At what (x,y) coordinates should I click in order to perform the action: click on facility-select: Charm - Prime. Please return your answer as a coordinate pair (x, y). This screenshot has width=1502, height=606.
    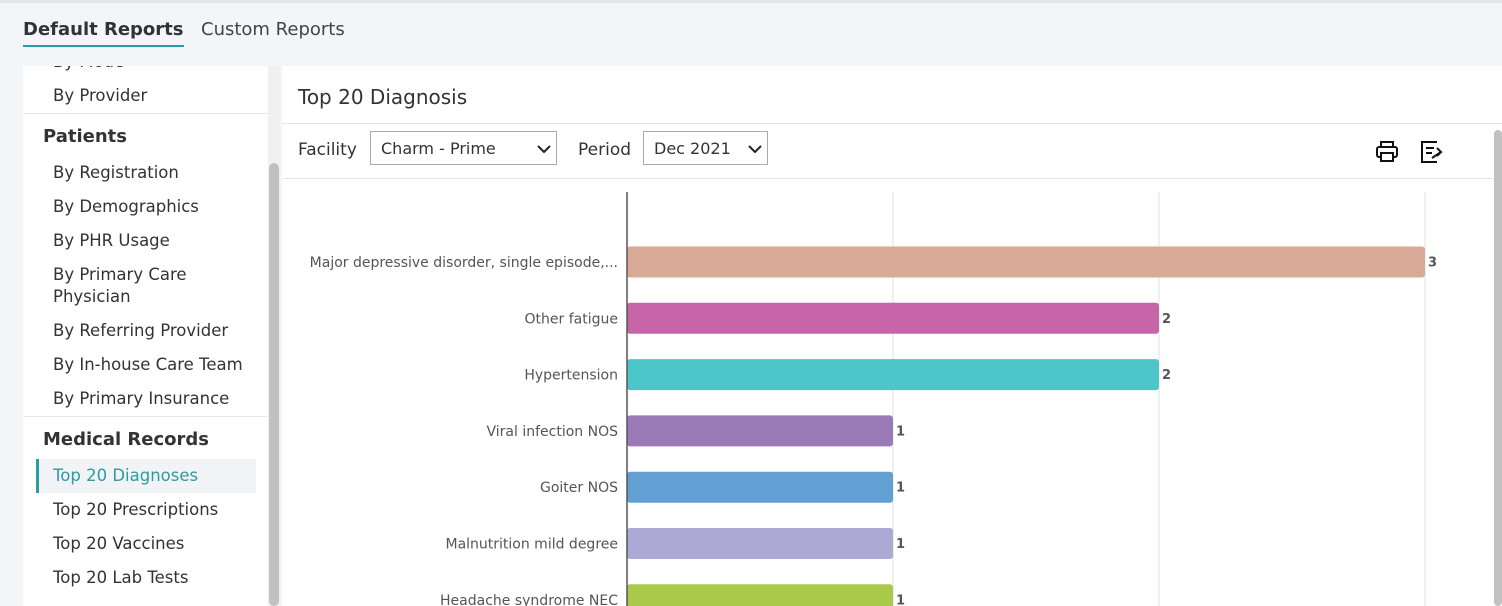
    Looking at the image, I should click on (463, 148).